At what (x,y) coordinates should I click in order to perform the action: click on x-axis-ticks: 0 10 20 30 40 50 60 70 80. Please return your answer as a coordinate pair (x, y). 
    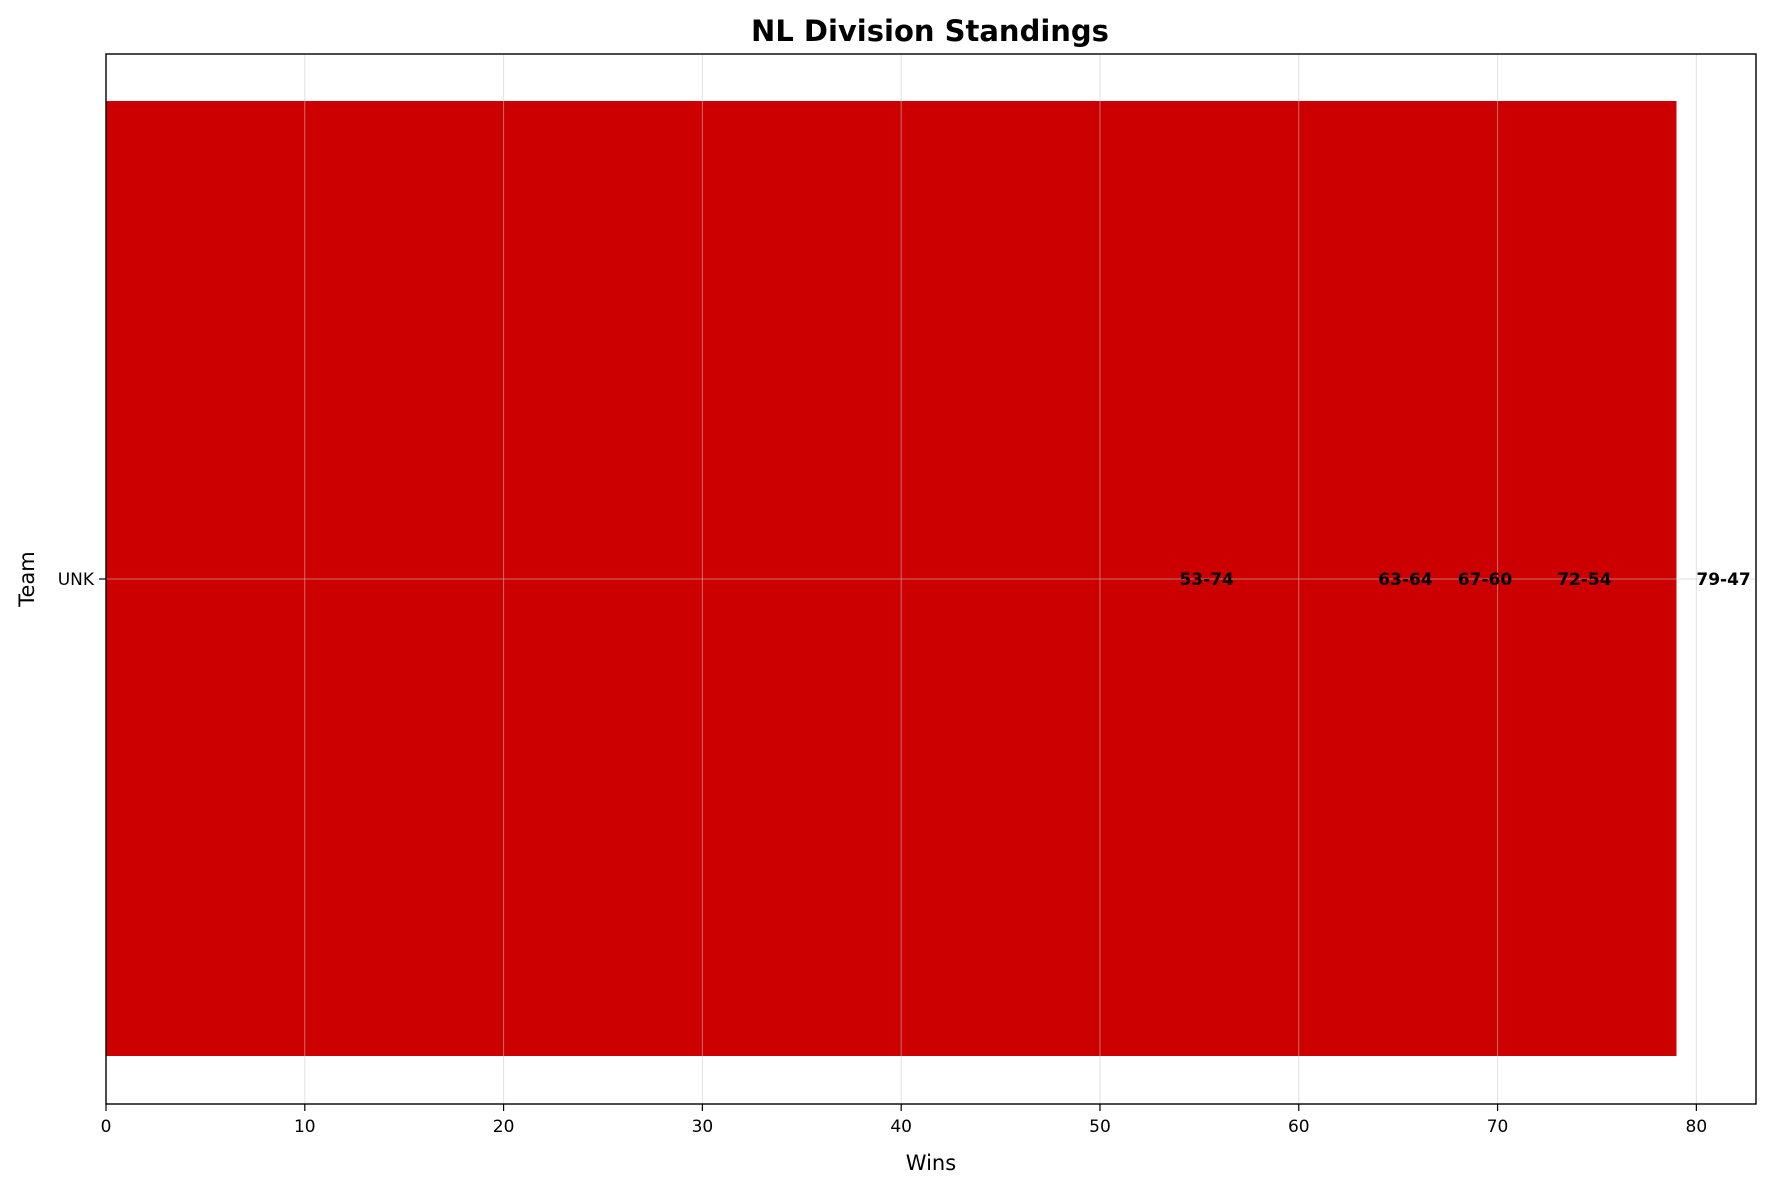
    Looking at the image, I should click on (904, 1120).